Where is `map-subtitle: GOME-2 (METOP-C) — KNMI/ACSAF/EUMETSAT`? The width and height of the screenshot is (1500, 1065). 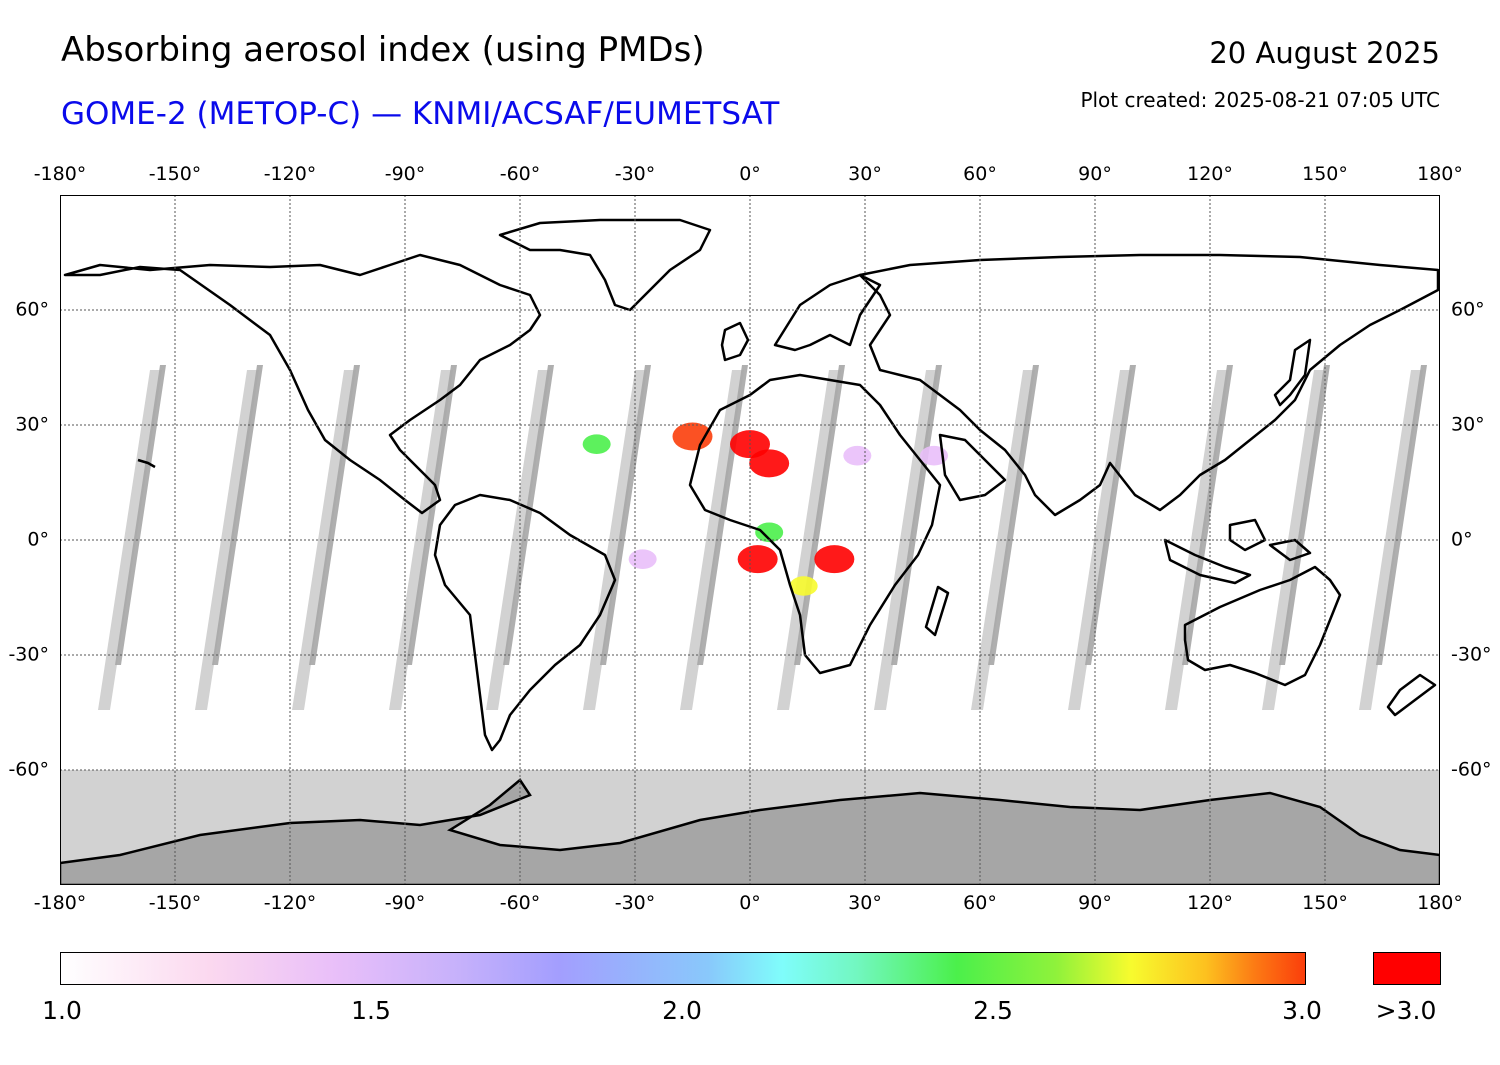
map-subtitle: GOME-2 (METOP-C) — KNMI/ACSAF/EUMETSAT is located at coordinates (420, 114).